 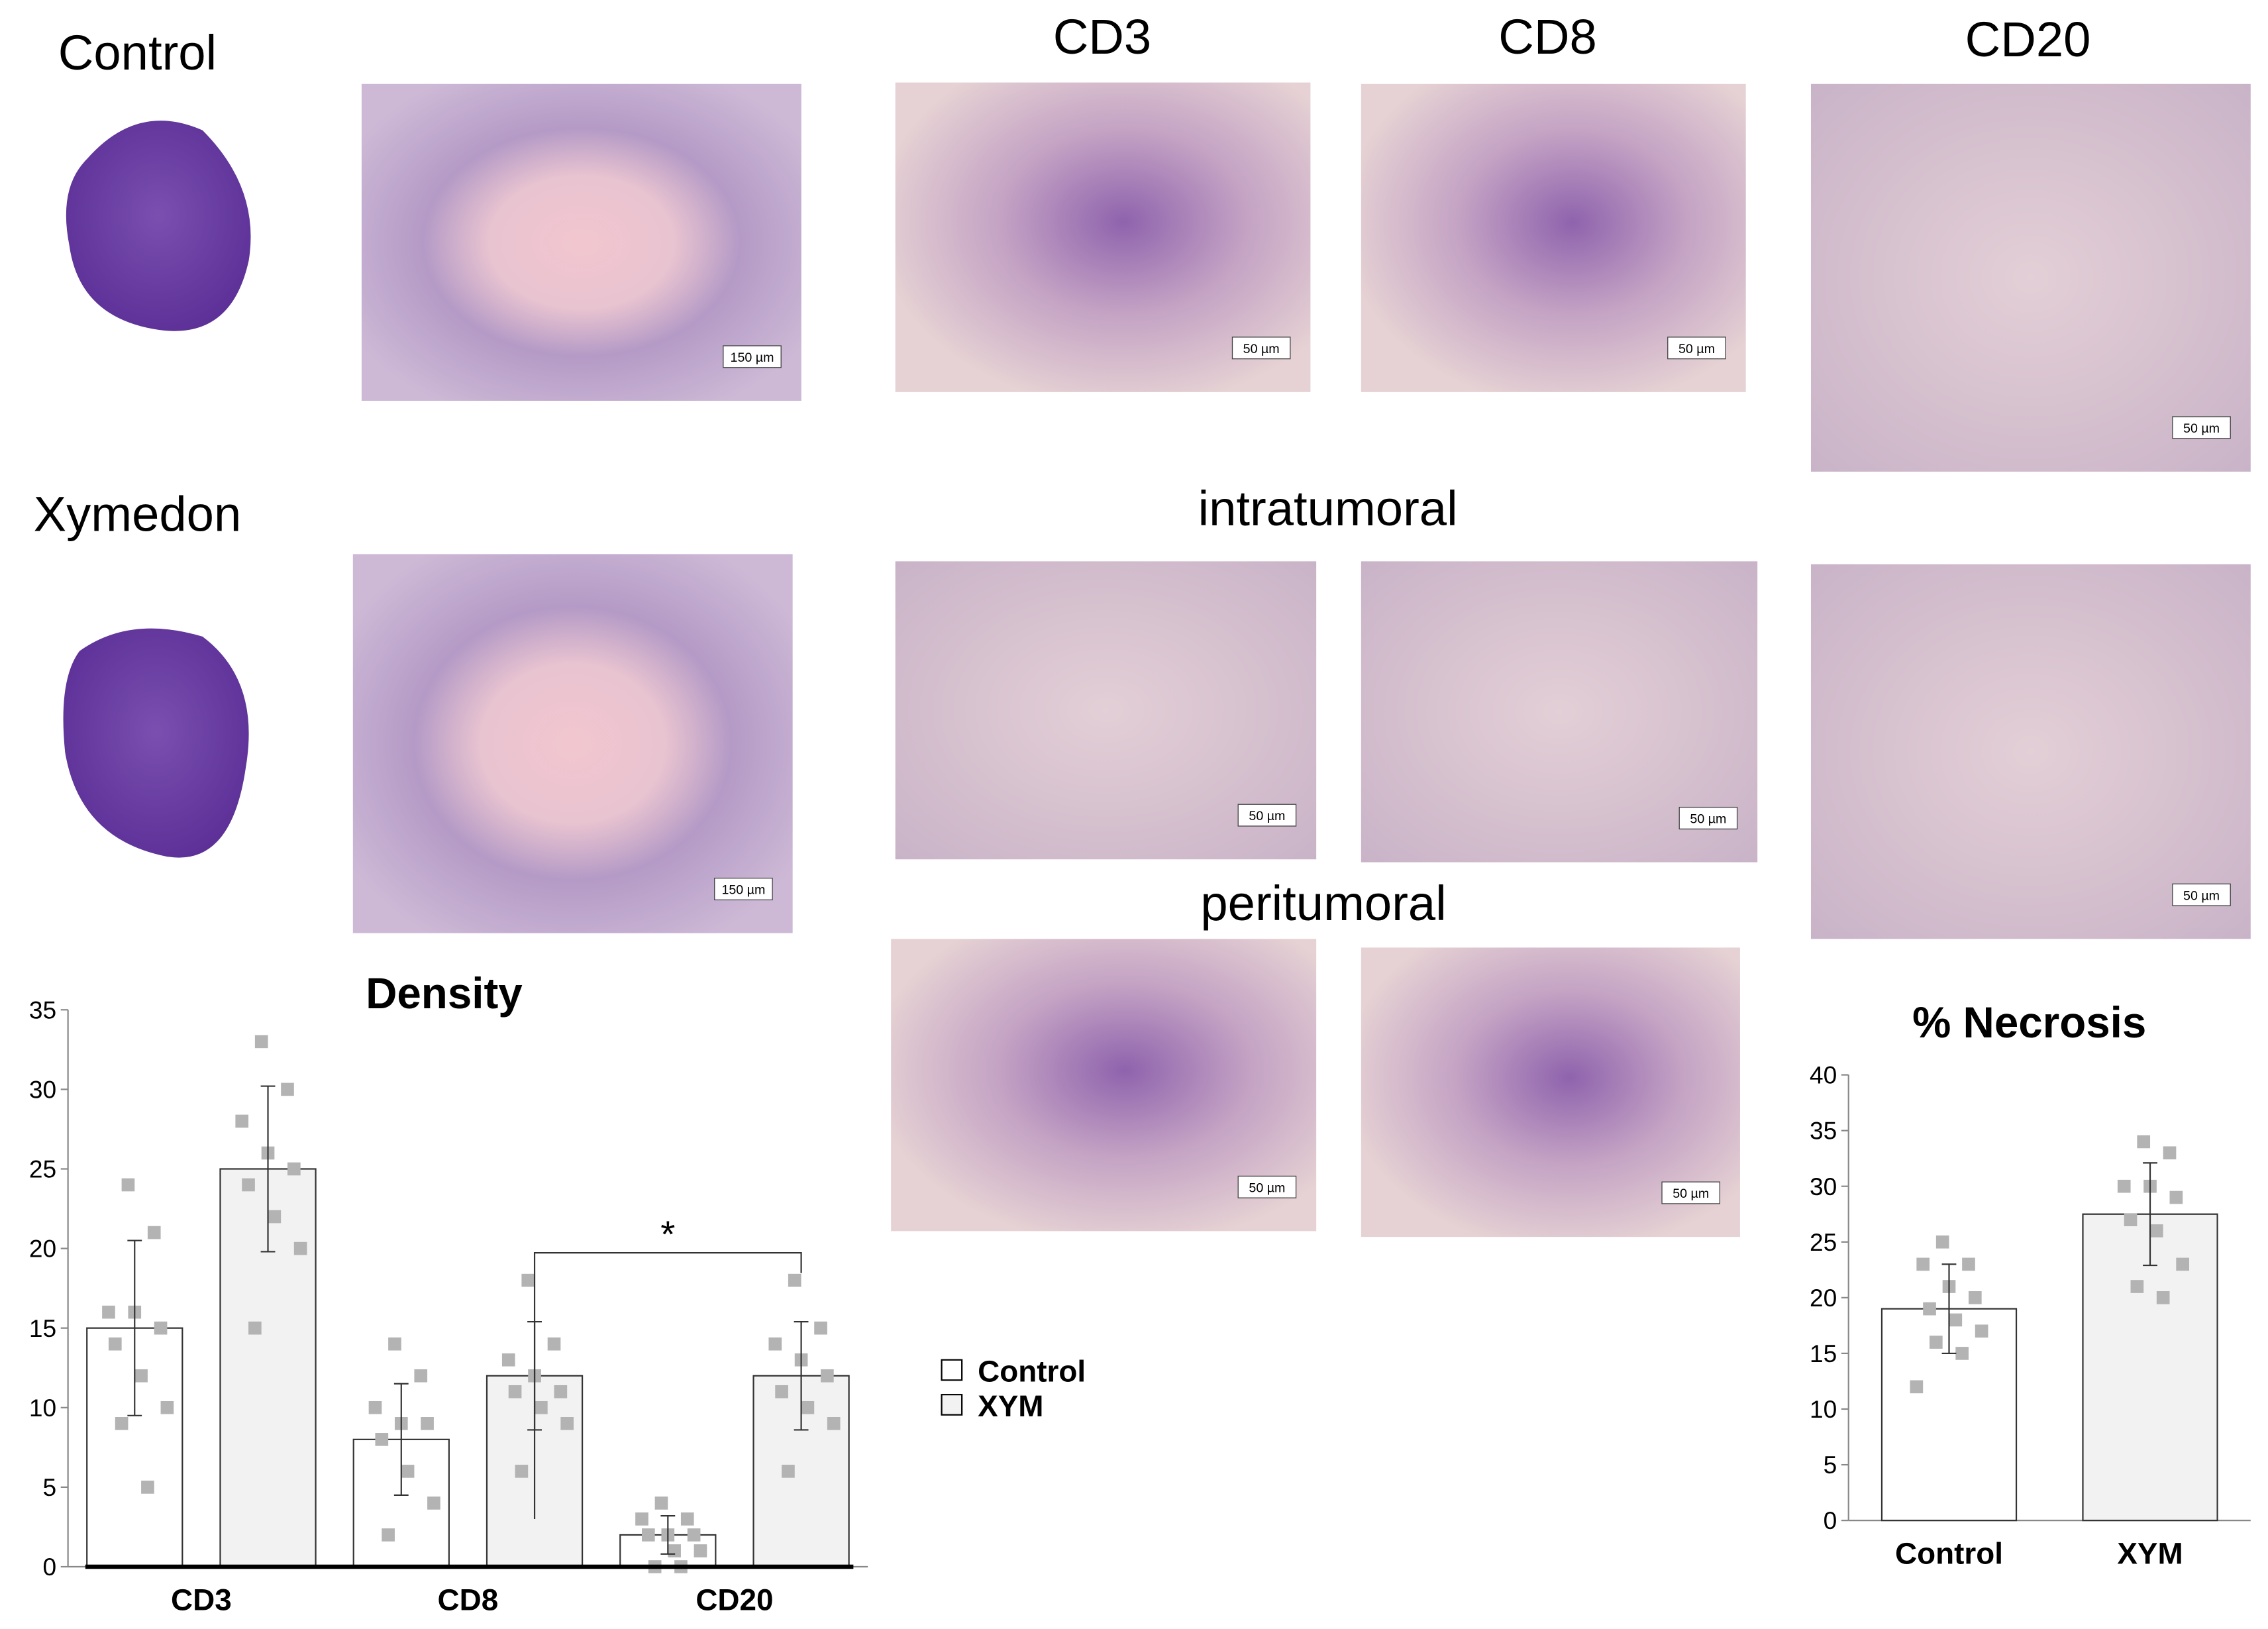 I want to click on row-label: Control, so click(x=137, y=53).